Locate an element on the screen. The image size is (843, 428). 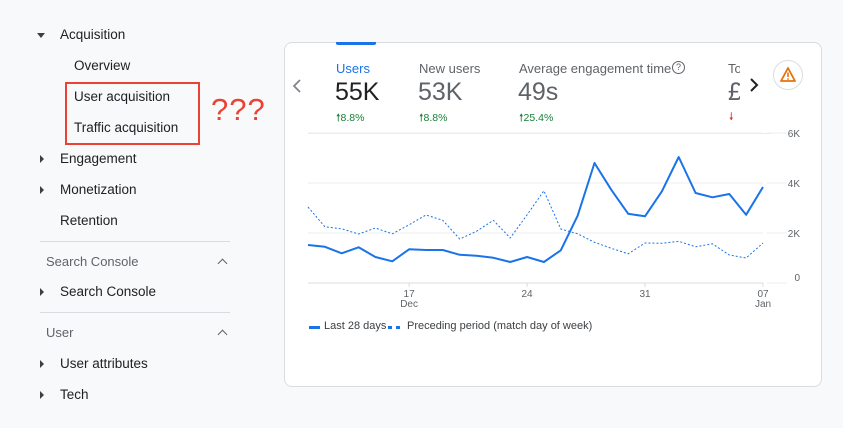
y-tick-label: 6K is located at coordinates (794, 134).